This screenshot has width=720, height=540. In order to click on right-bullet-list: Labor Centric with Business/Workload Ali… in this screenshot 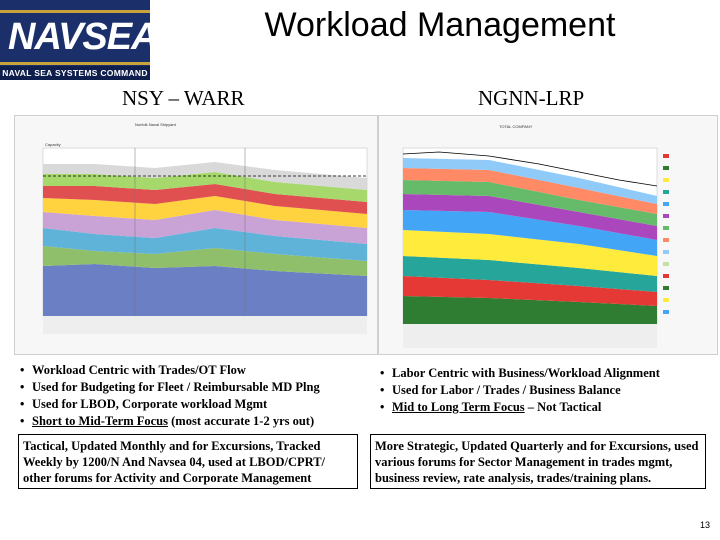, I will do `click(520, 390)`.